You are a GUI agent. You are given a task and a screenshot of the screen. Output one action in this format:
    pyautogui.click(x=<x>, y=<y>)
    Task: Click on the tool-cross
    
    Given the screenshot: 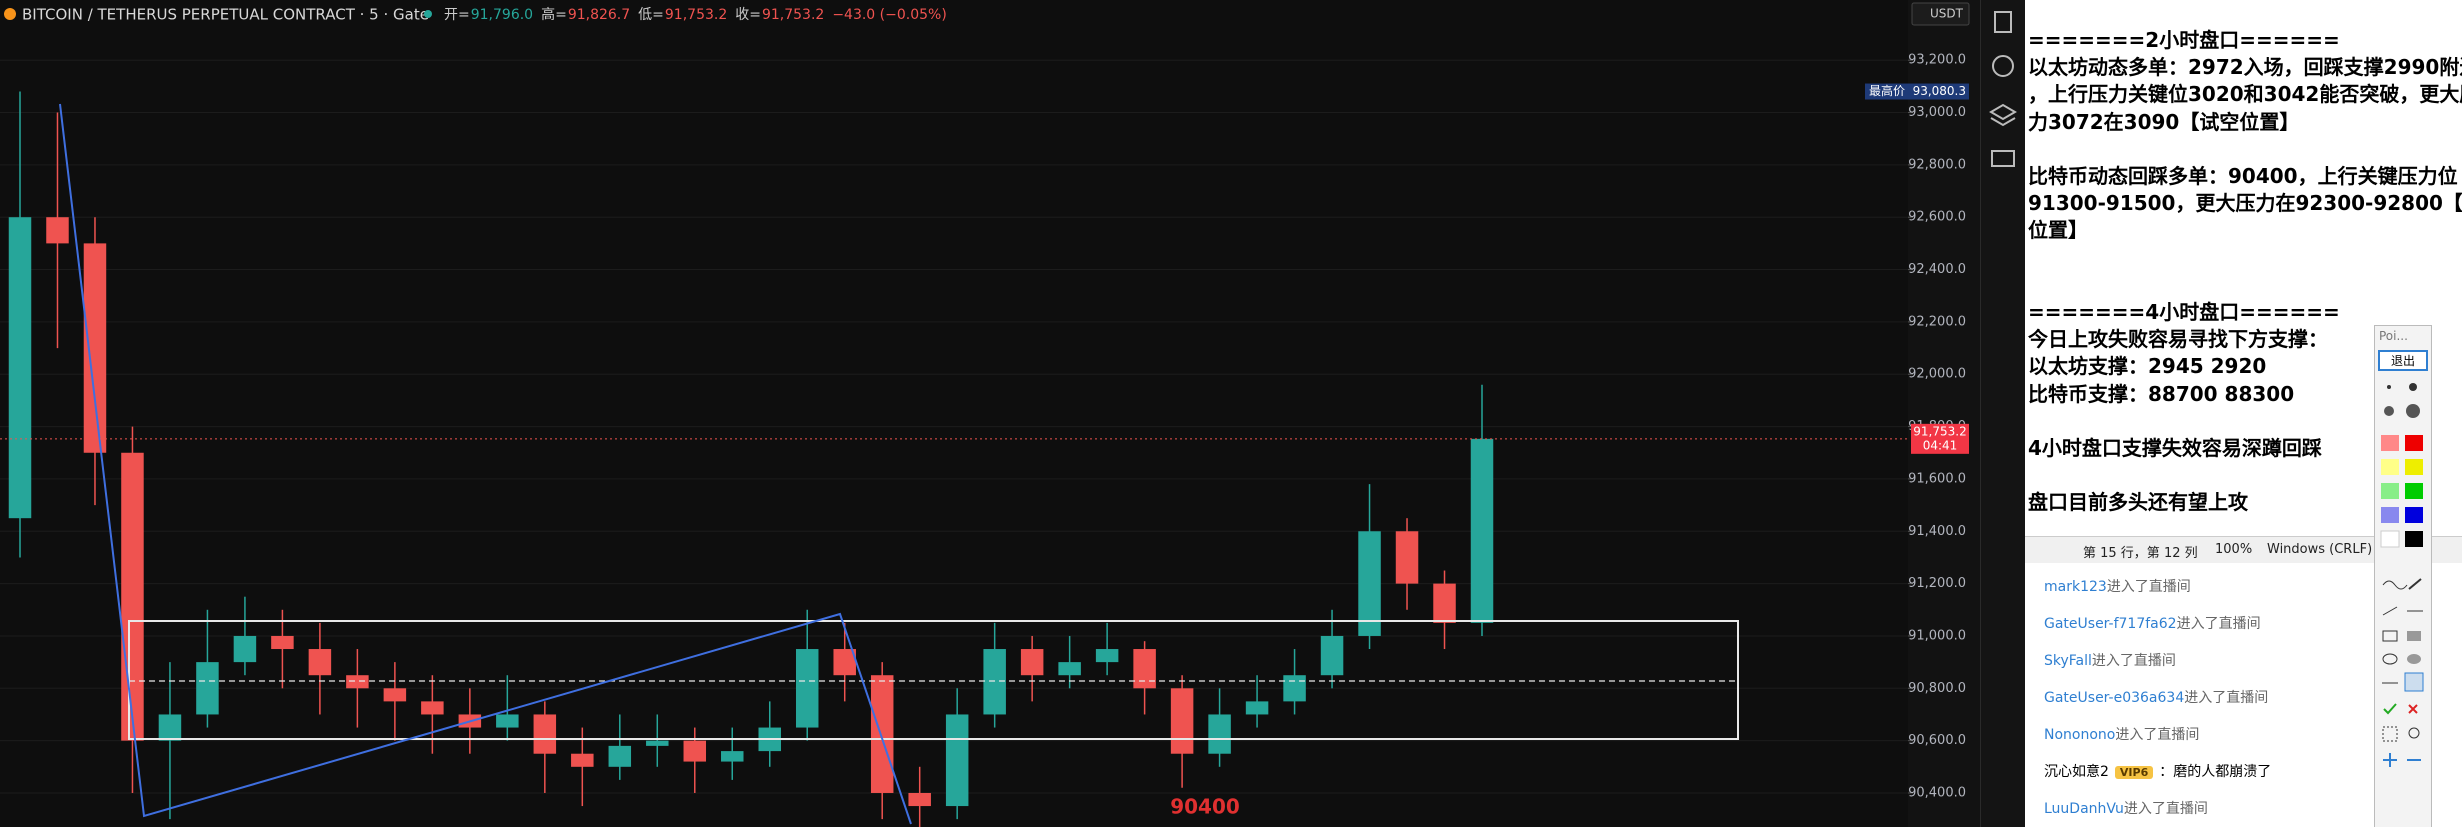 What is the action you would take?
    pyautogui.click(x=2413, y=709)
    